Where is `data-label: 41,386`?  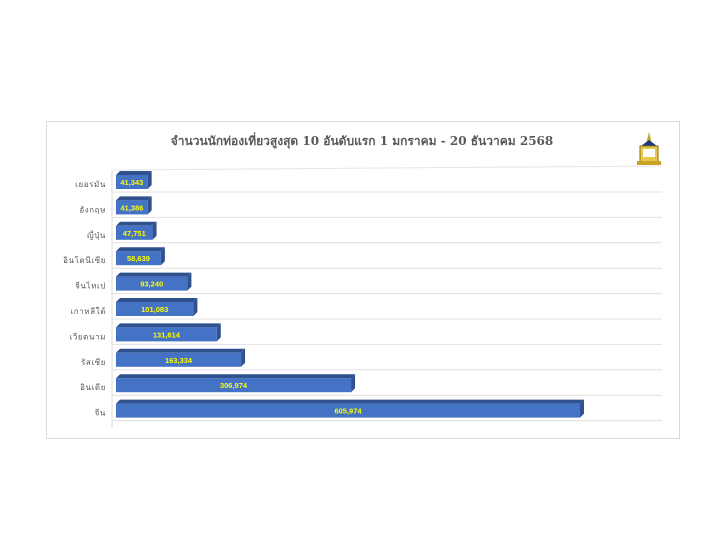
data-label: 41,386 is located at coordinates (131, 207).